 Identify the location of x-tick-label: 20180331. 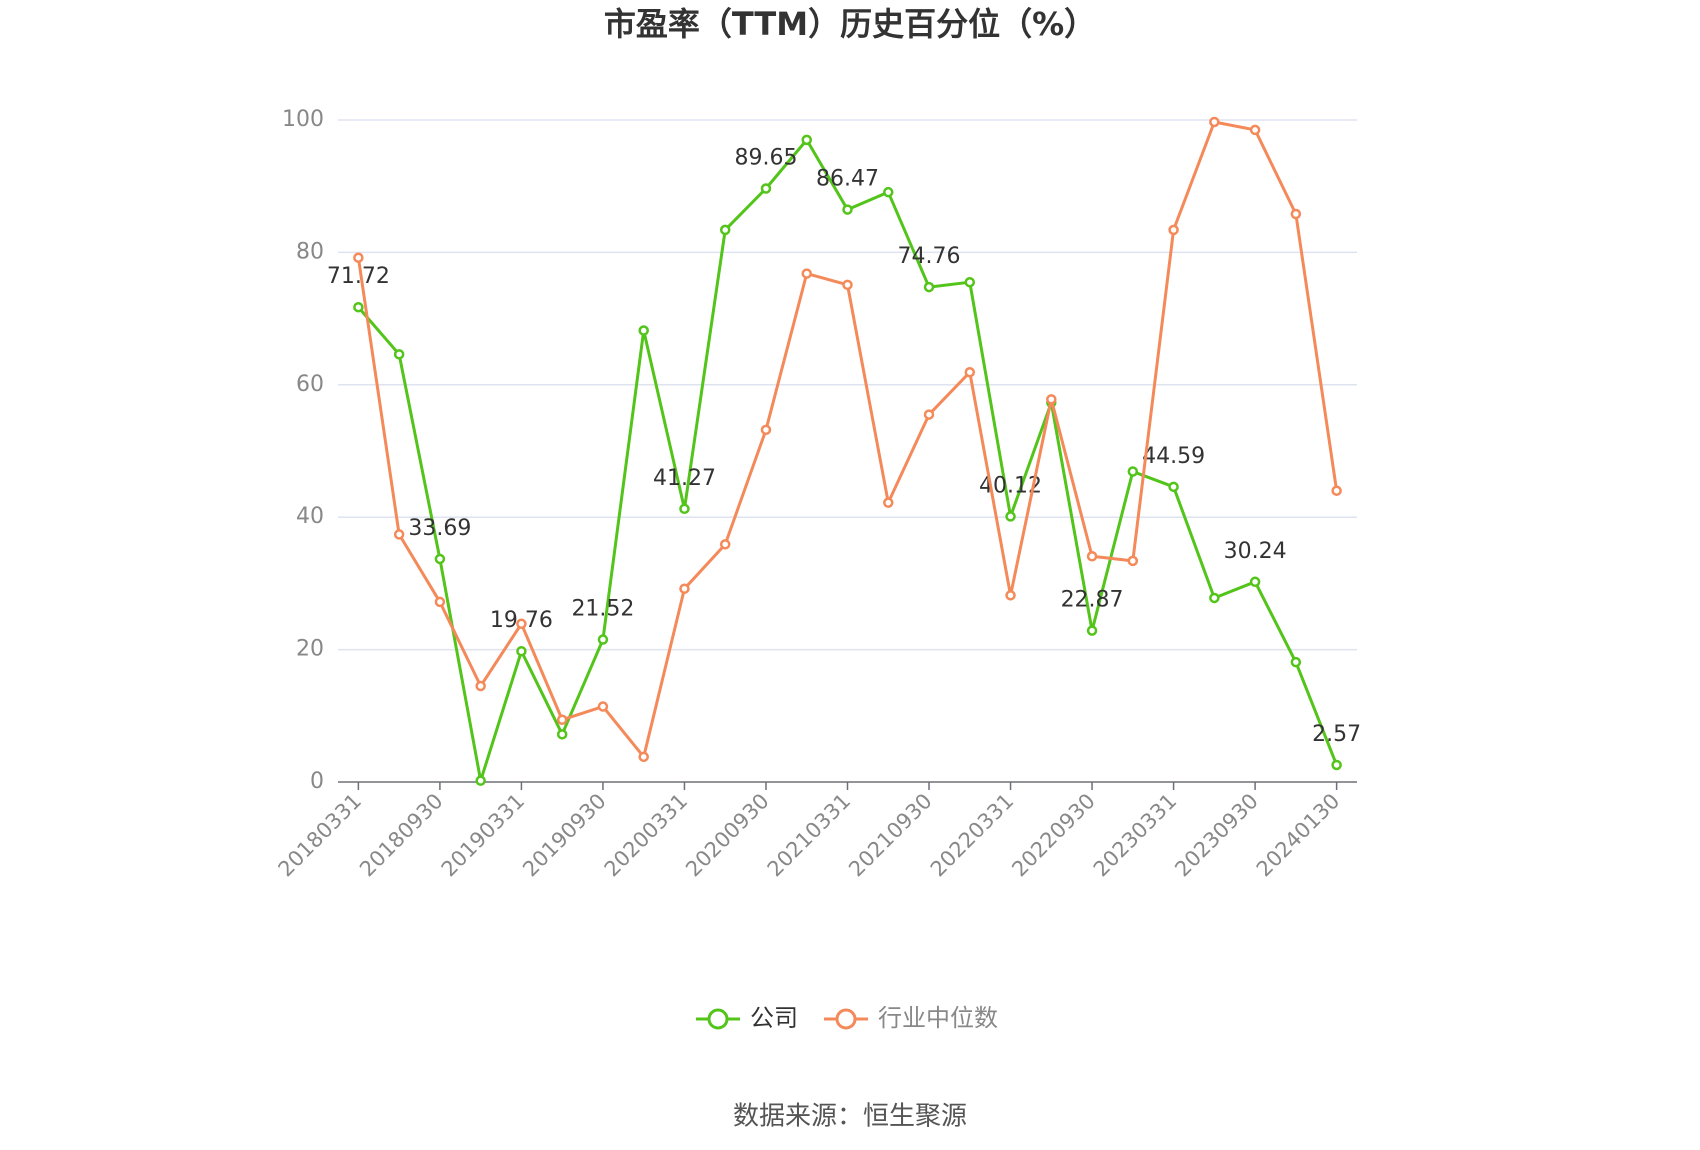
(320, 835).